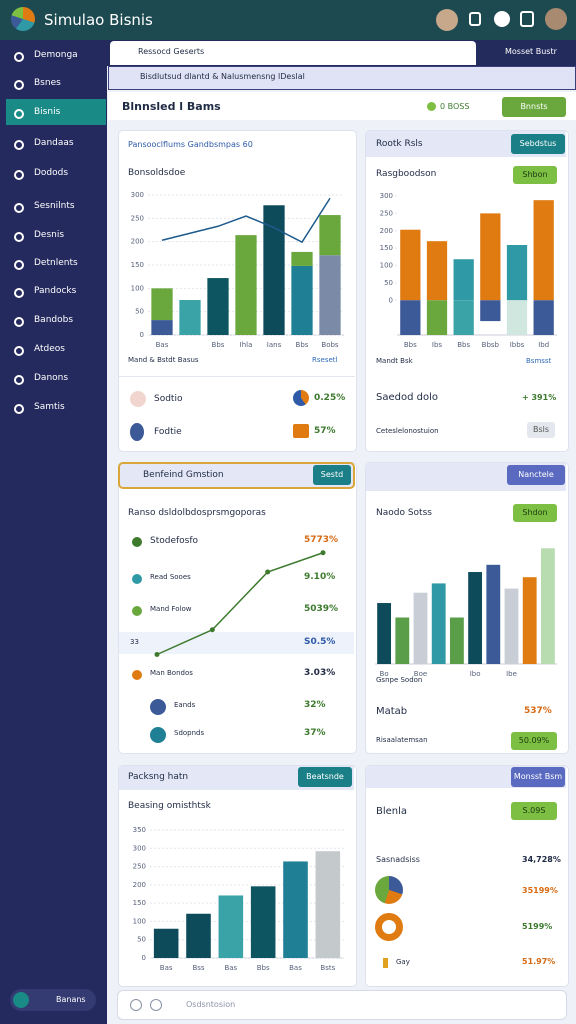 This screenshot has height=1024, width=576. I want to click on menu-item: Samtis, so click(49, 407).